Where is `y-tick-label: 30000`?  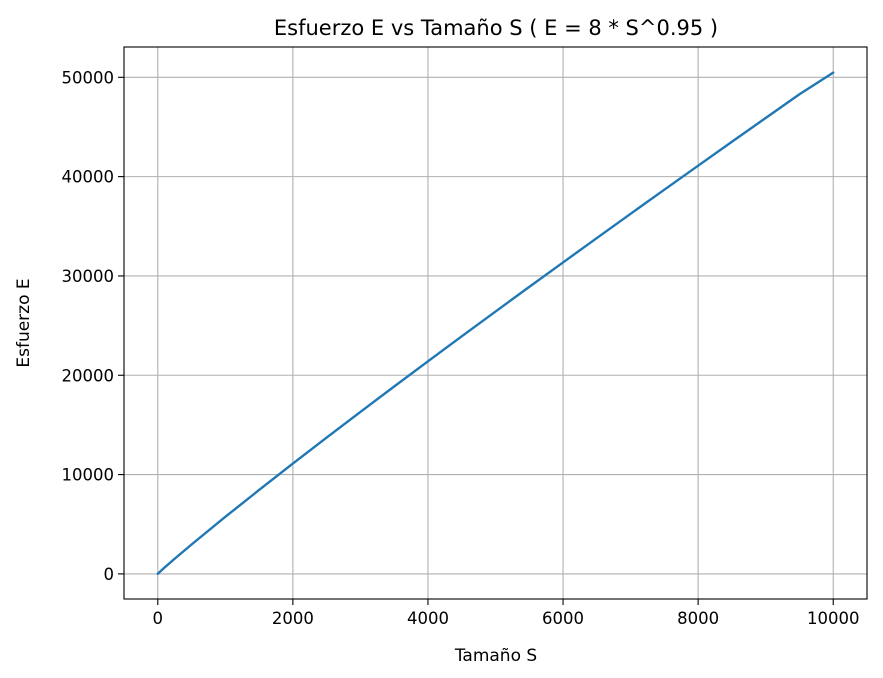 y-tick-label: 30000 is located at coordinates (88, 276).